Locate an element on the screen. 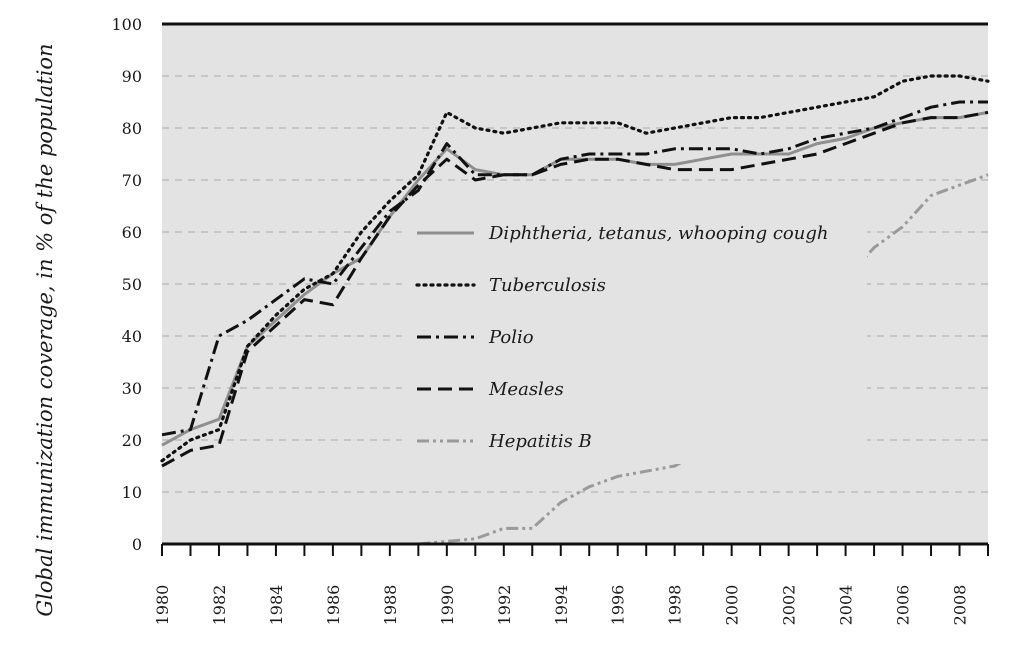 This screenshot has width=1024, height=663. x-tick-label: 1996 is located at coordinates (618, 605).